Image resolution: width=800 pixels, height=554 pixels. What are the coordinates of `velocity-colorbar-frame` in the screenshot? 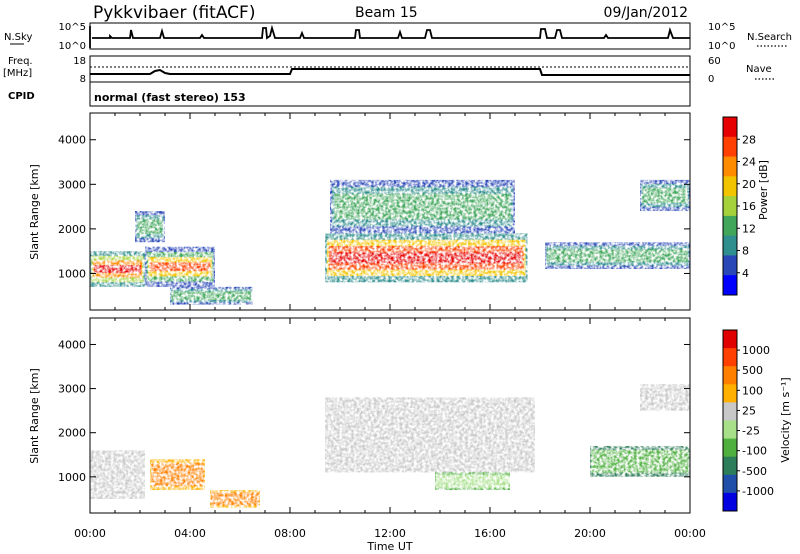 It's located at (730, 420).